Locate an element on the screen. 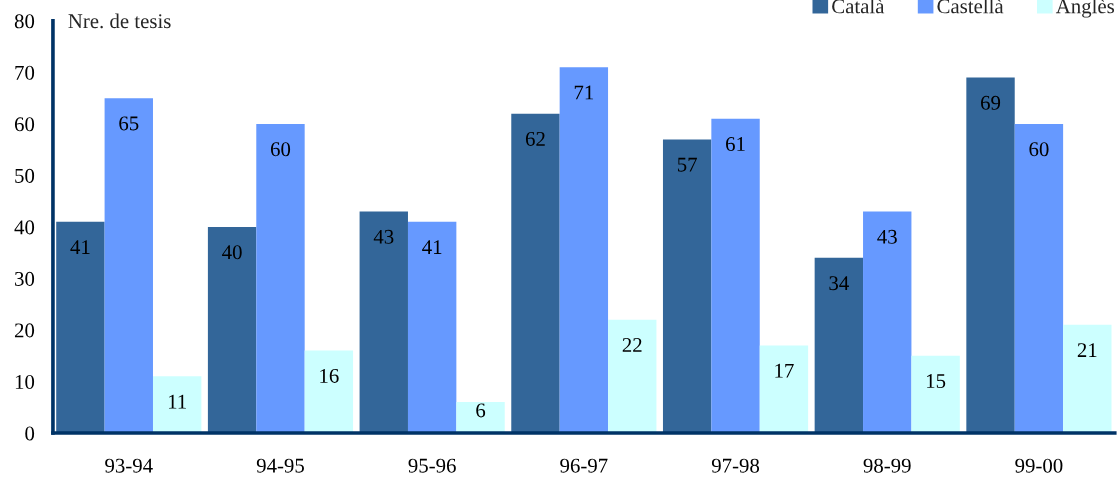 This screenshot has height=486, width=1117. y-tick-label: 0 is located at coordinates (30, 433).